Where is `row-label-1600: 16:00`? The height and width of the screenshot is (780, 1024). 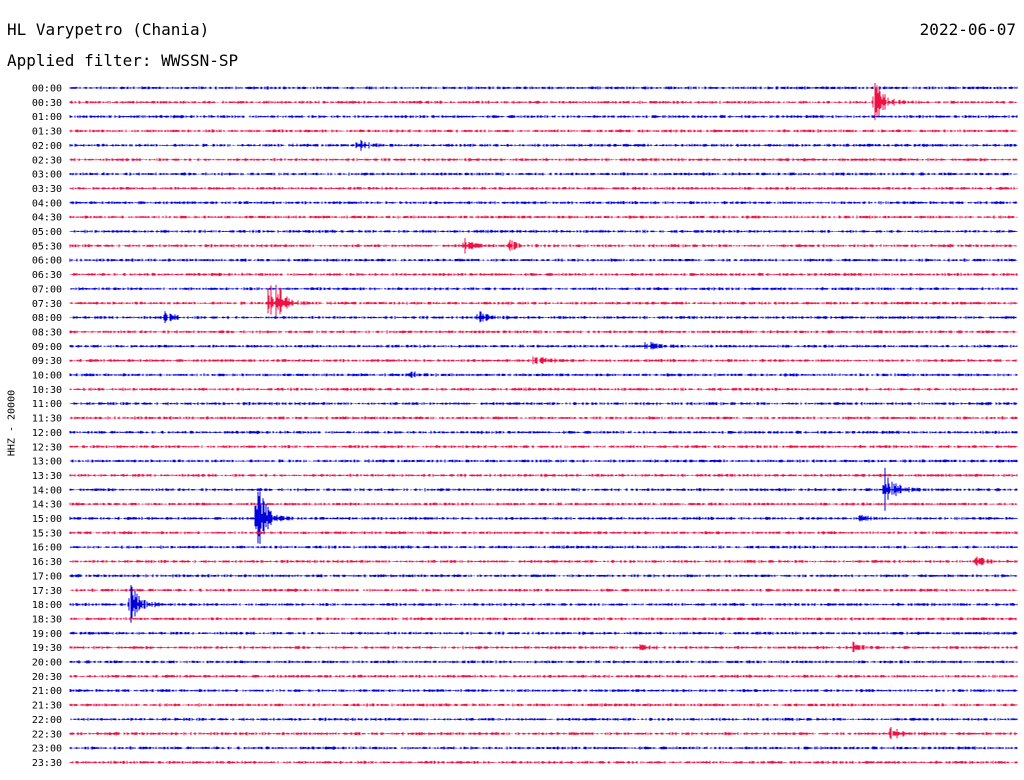 row-label-1600: 16:00 is located at coordinates (47, 548).